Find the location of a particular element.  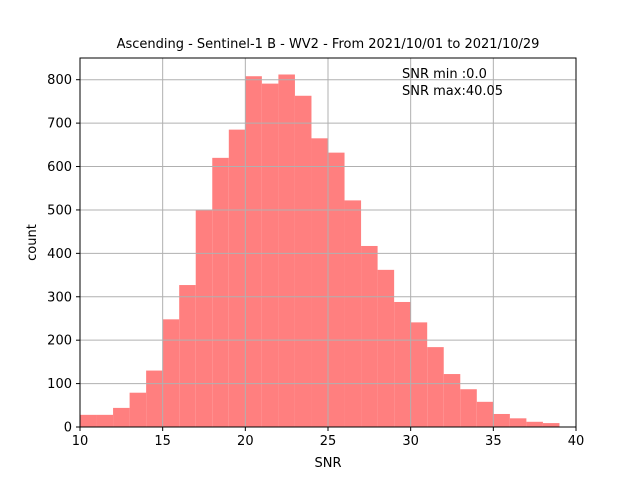

x-tick-label-1: 15 is located at coordinates (162, 441).